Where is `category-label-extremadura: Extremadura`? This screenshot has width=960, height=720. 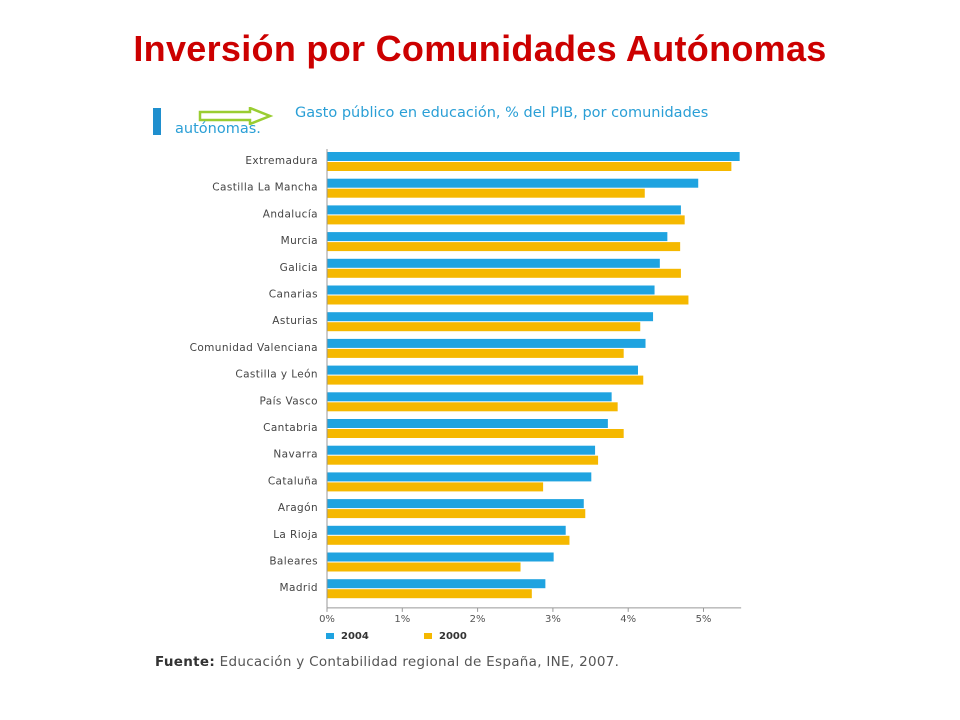
category-label-extremadura: Extremadura is located at coordinates (281, 161).